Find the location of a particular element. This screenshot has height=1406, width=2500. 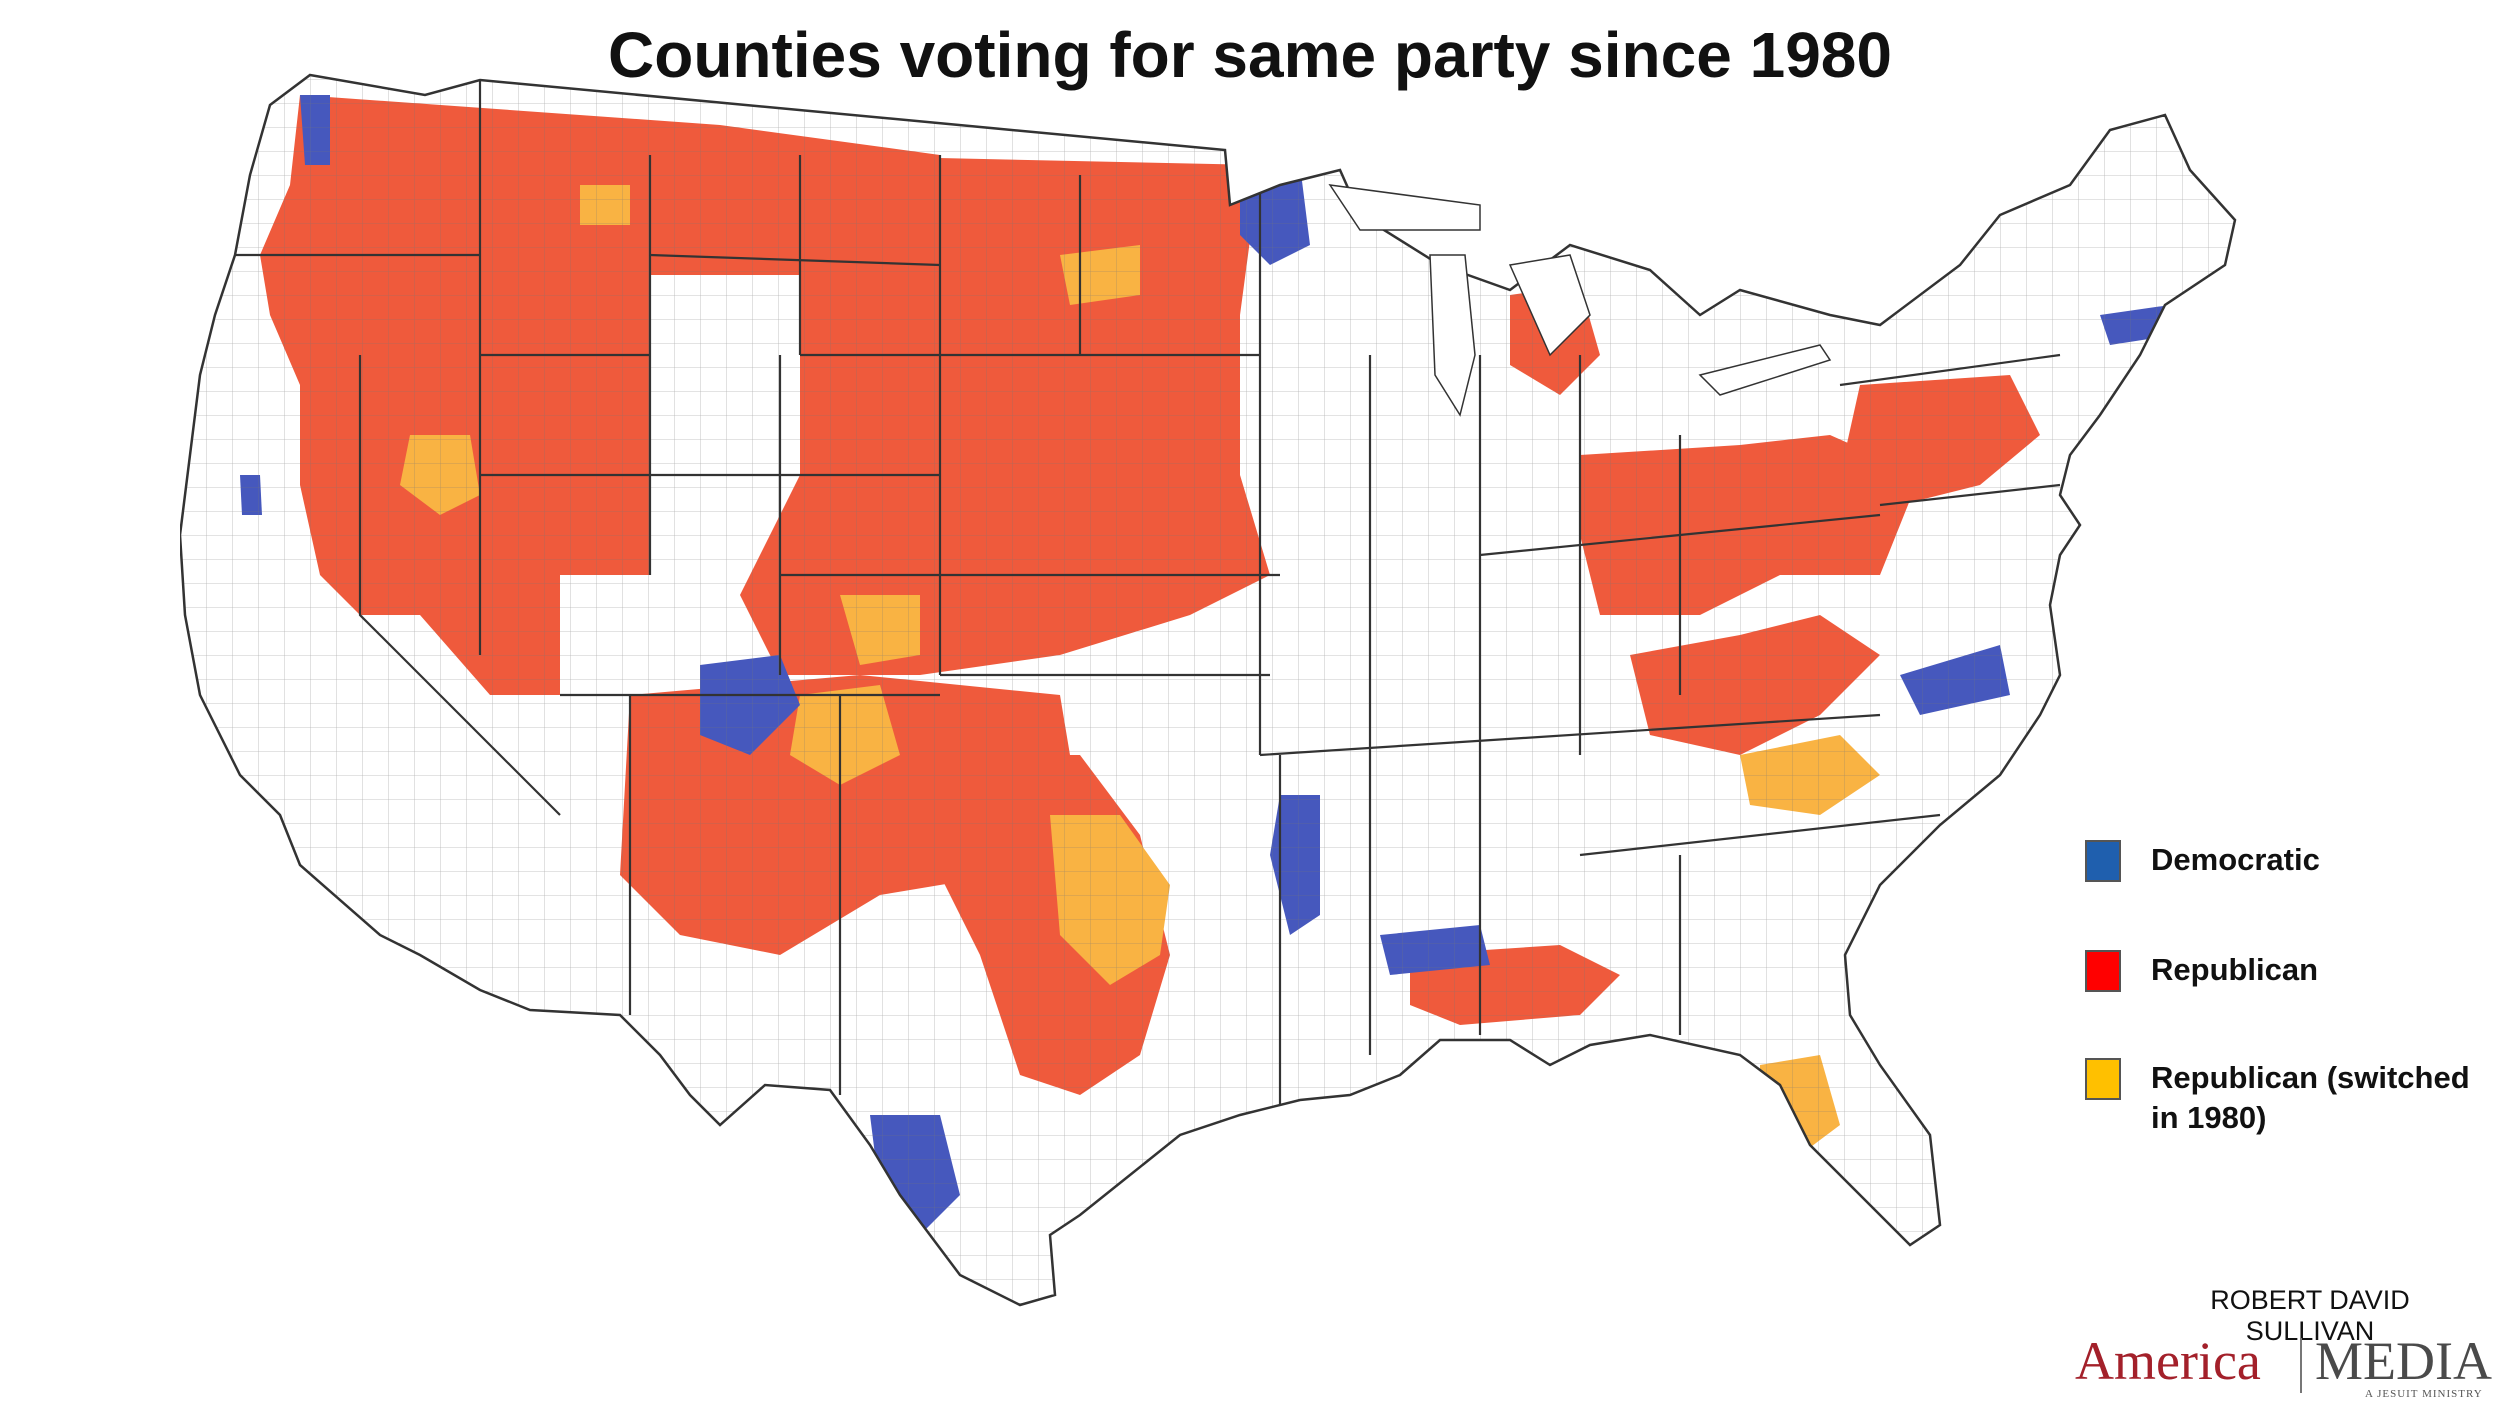

logo-tagline: A JESUIT MINISTRY is located at coordinates (2424, 1394).